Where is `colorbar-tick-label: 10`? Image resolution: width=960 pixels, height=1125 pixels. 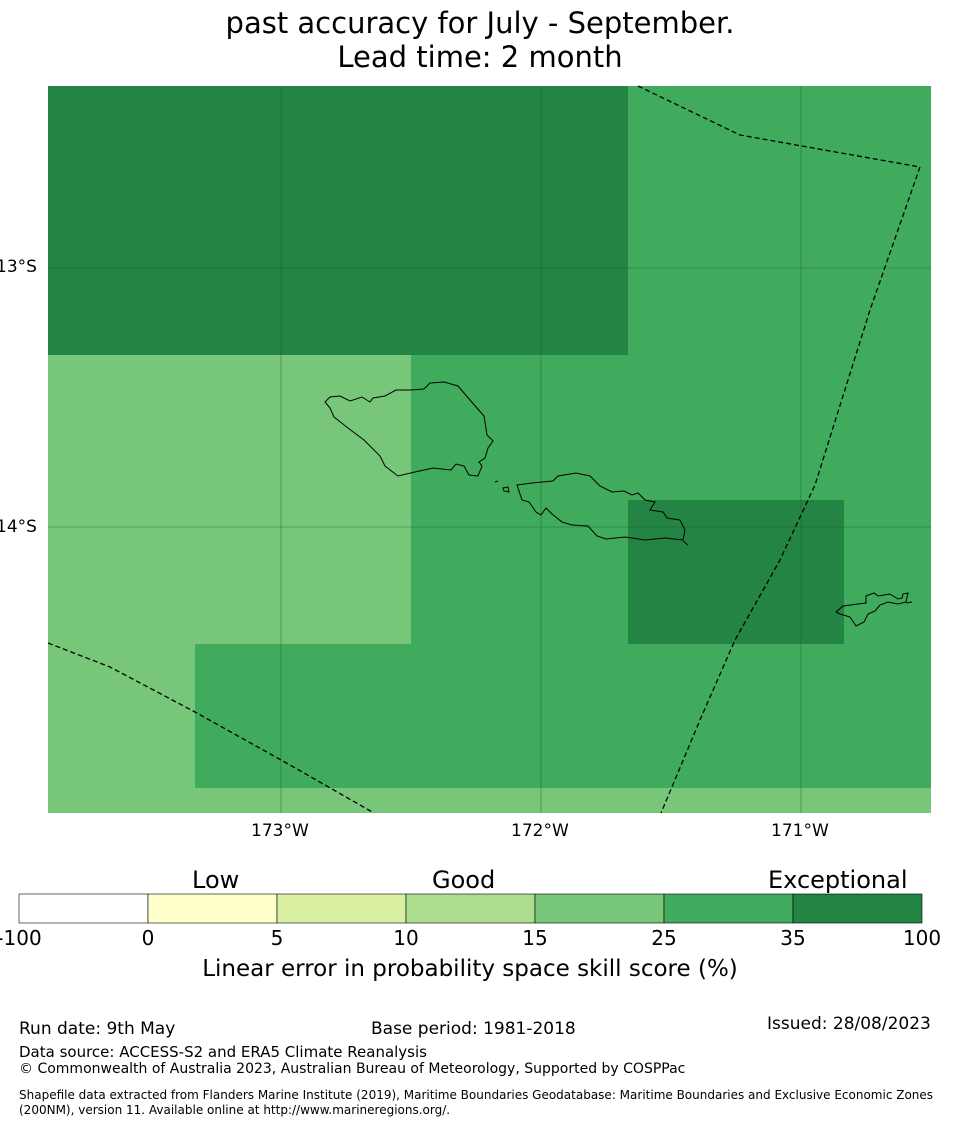 colorbar-tick-label: 10 is located at coordinates (406, 938).